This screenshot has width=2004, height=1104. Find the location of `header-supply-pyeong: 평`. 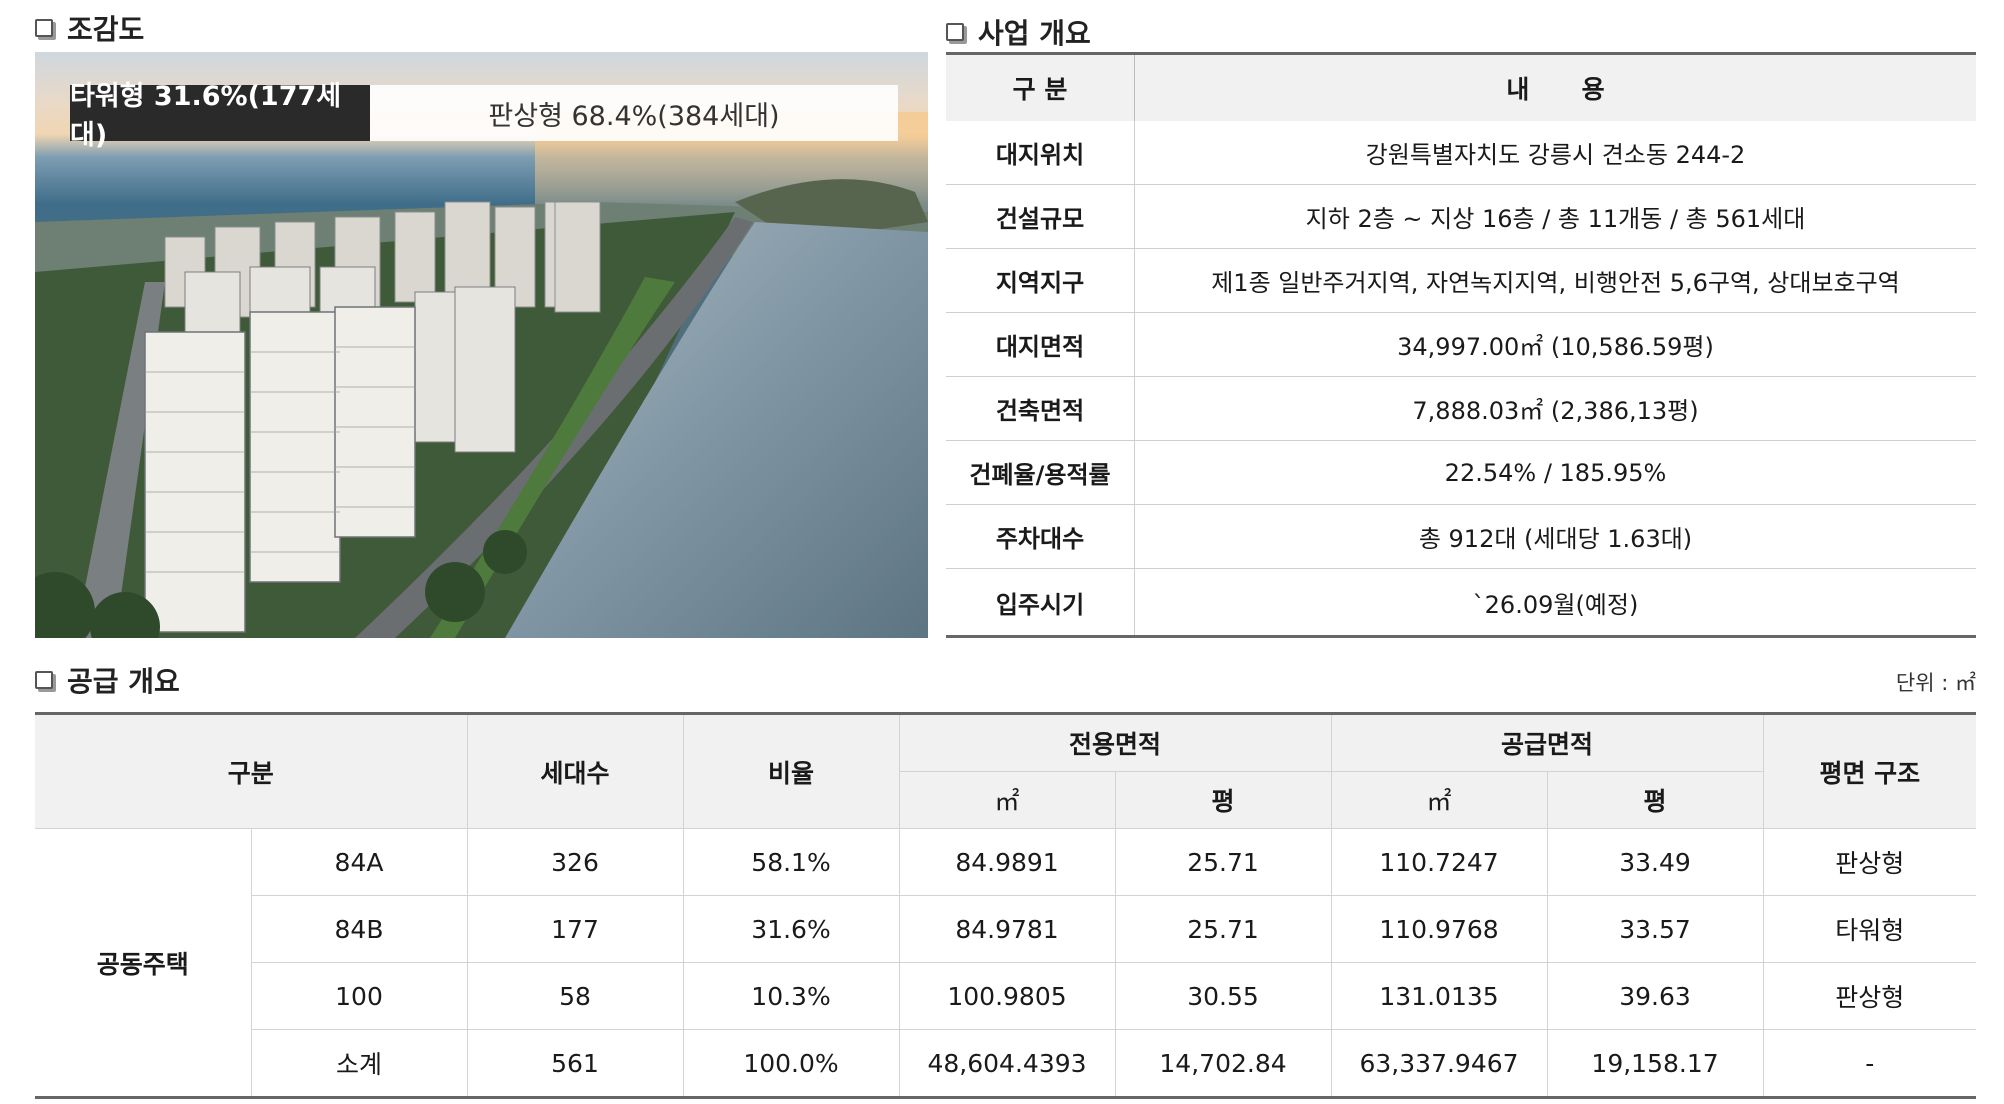

header-supply-pyeong: 평 is located at coordinates (1655, 800).